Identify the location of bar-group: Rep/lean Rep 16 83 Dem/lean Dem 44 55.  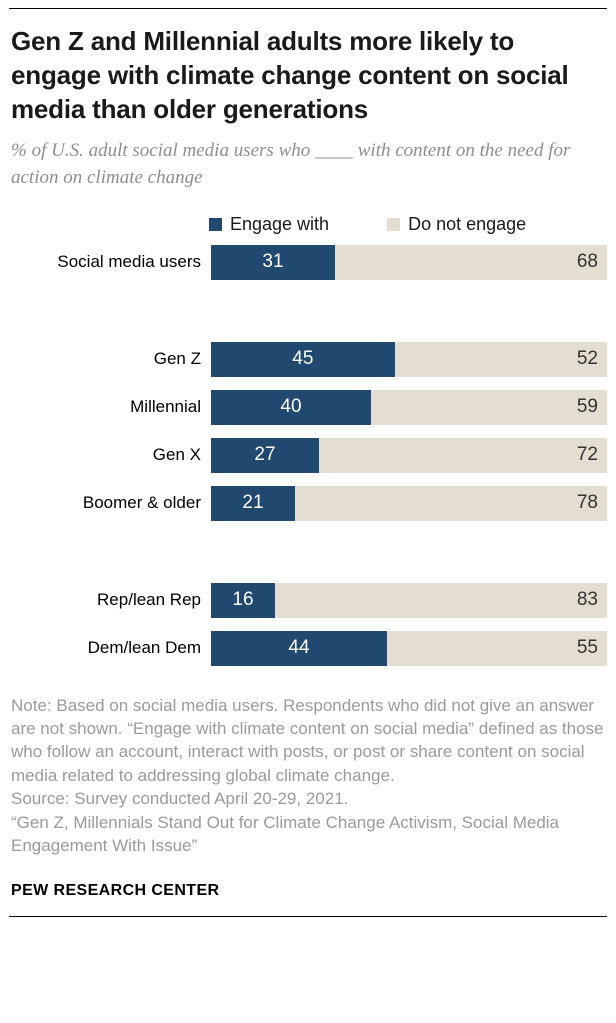
(308, 624).